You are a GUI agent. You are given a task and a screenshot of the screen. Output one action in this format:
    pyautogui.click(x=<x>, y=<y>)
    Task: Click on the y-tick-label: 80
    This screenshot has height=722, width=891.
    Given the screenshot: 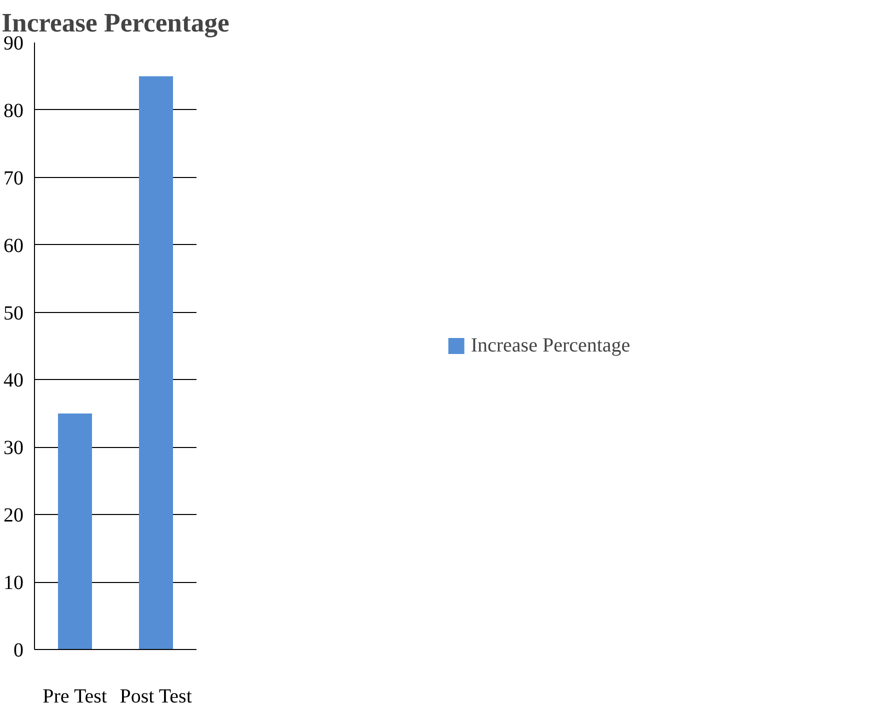 What is the action you would take?
    pyautogui.click(x=14, y=111)
    